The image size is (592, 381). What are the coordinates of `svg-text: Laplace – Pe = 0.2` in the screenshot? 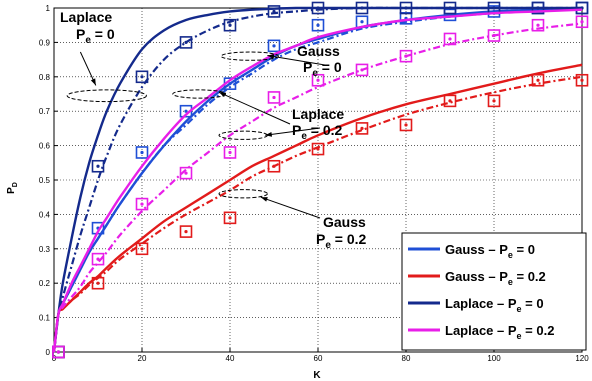 It's located at (499, 332).